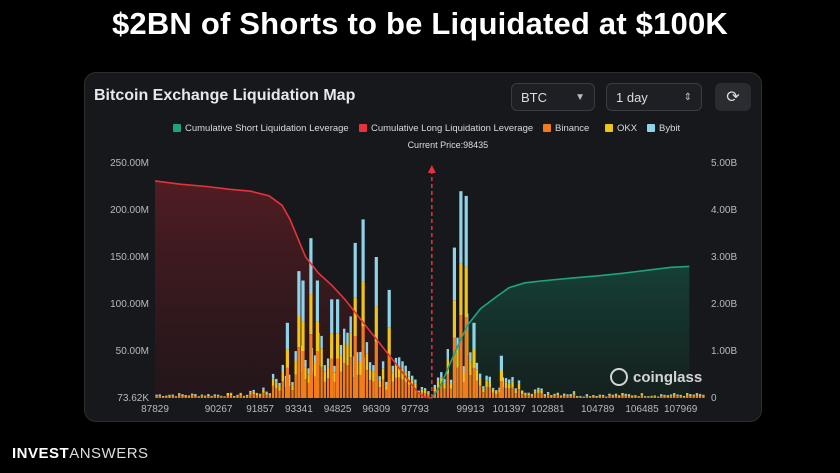  What do you see at coordinates (132, 351) in the screenshot?
I see `y-left-tick: 50.00M` at bounding box center [132, 351].